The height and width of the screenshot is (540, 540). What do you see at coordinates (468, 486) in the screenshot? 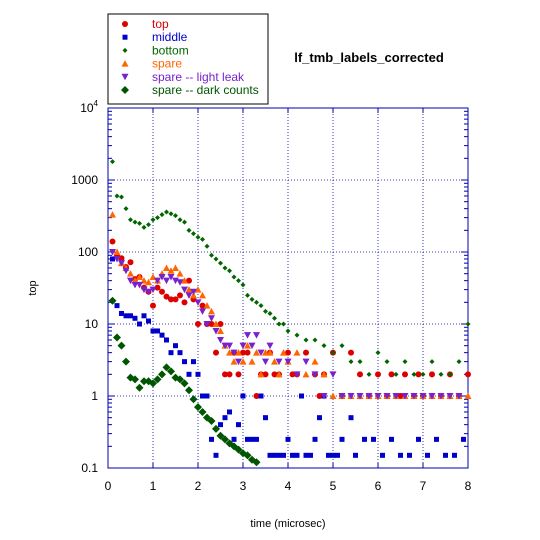
I see `x-tick-label: 8` at bounding box center [468, 486].